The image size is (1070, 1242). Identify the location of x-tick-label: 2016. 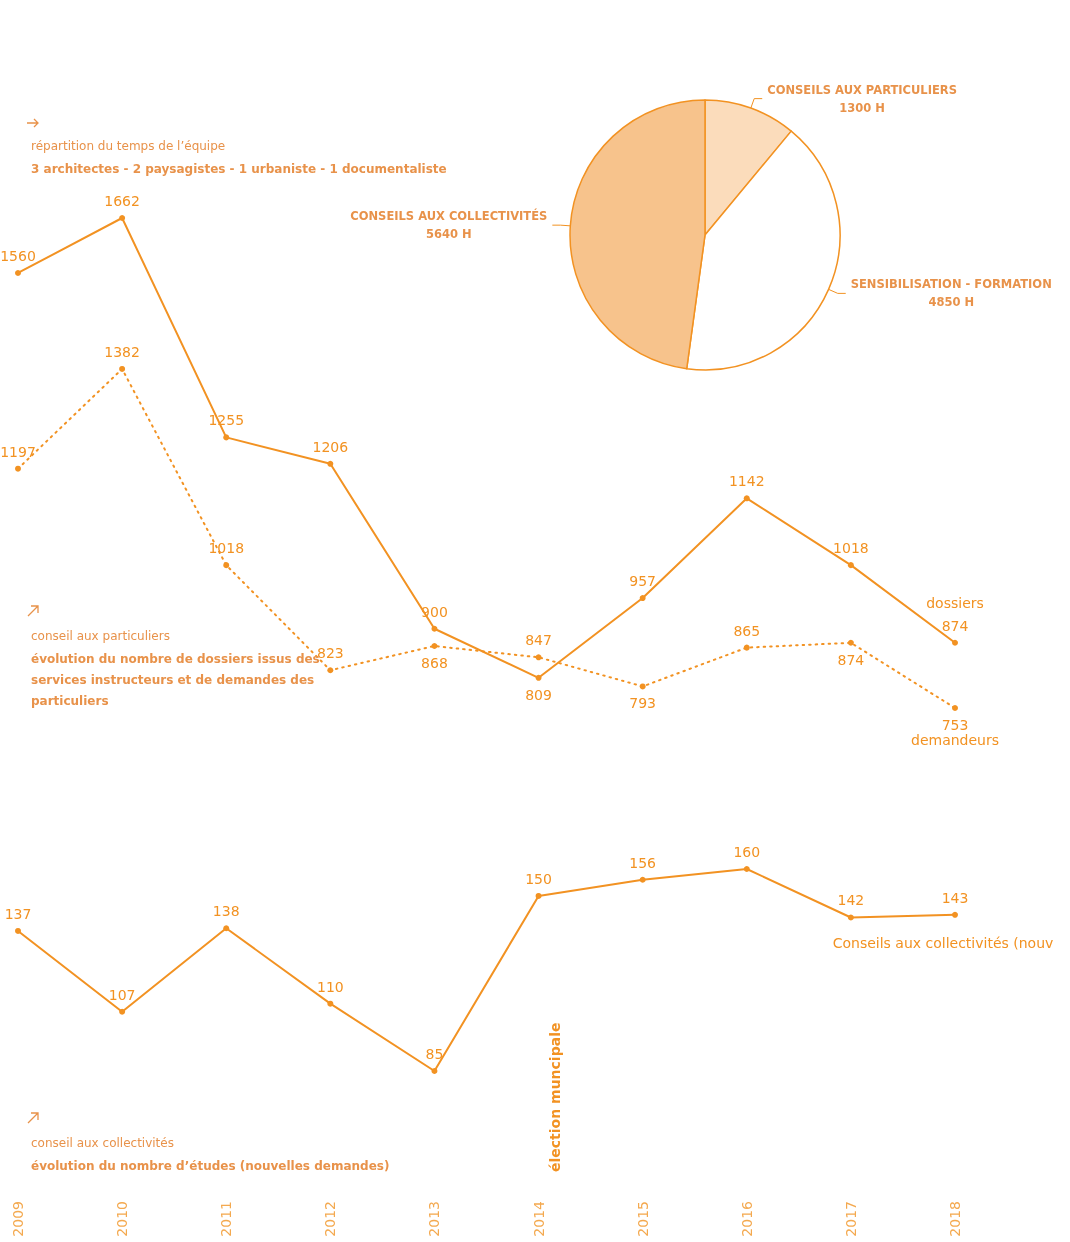
(746, 1218).